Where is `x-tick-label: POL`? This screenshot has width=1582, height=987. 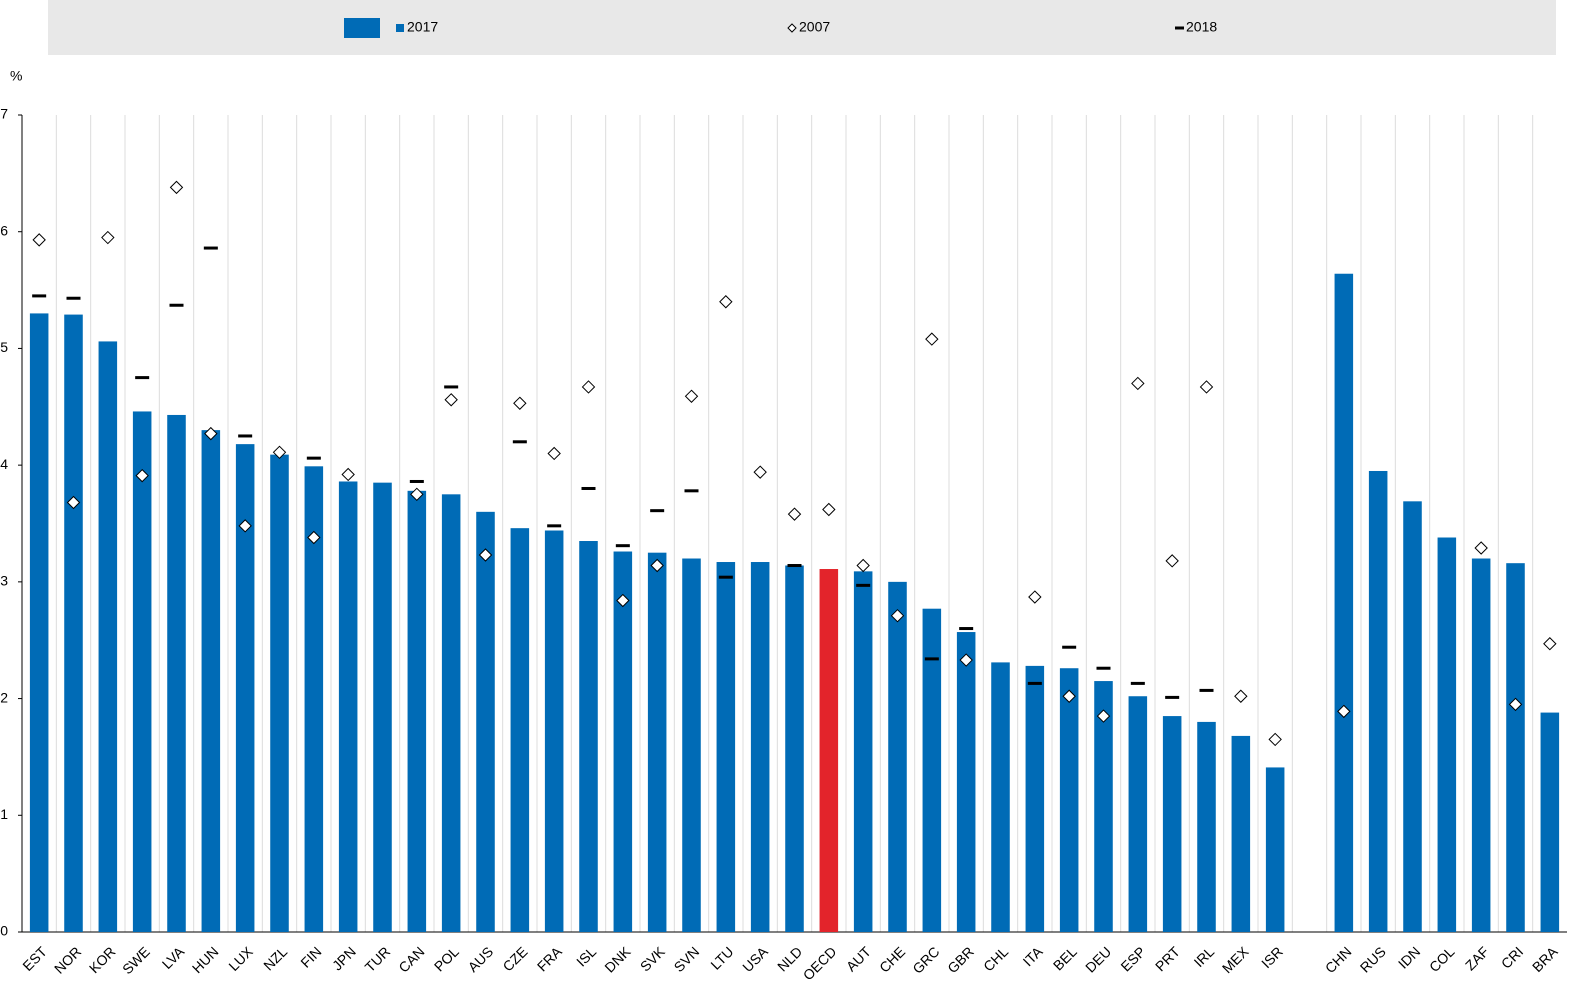 x-tick-label: POL is located at coordinates (446, 958).